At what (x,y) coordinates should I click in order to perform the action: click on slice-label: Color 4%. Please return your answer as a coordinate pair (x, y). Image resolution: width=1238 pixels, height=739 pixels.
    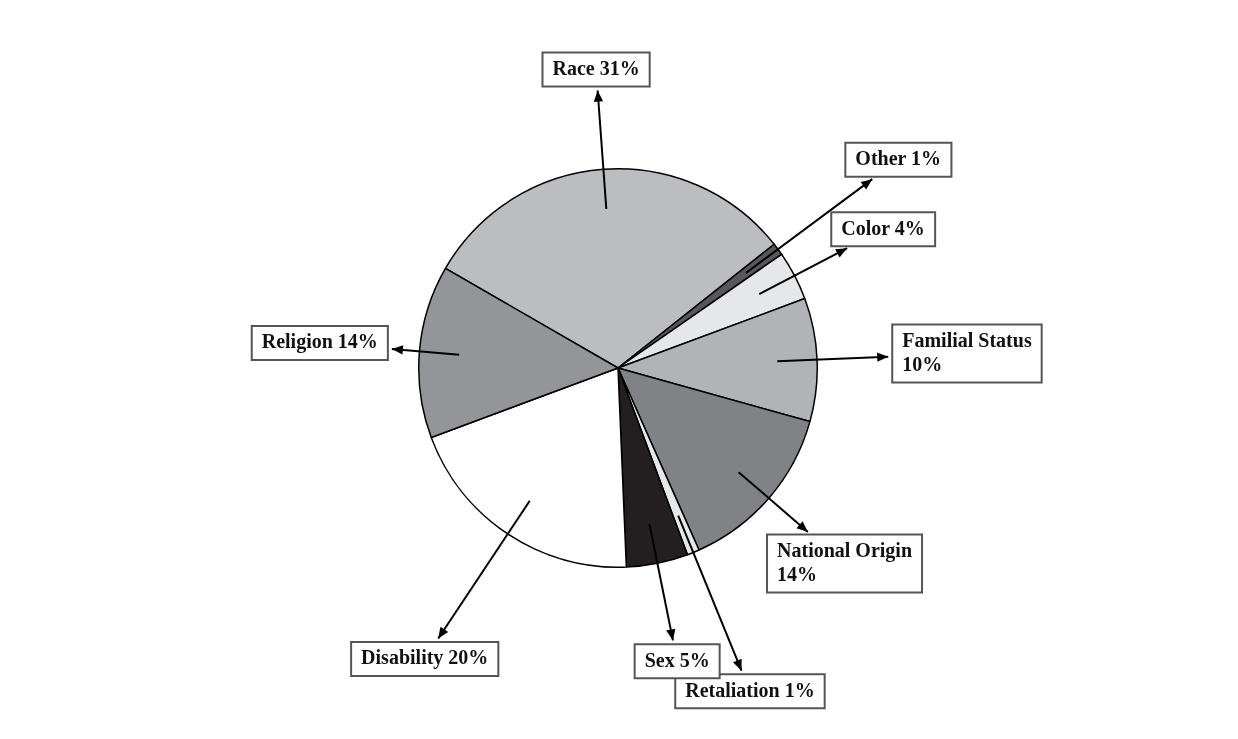
    Looking at the image, I should click on (883, 227).